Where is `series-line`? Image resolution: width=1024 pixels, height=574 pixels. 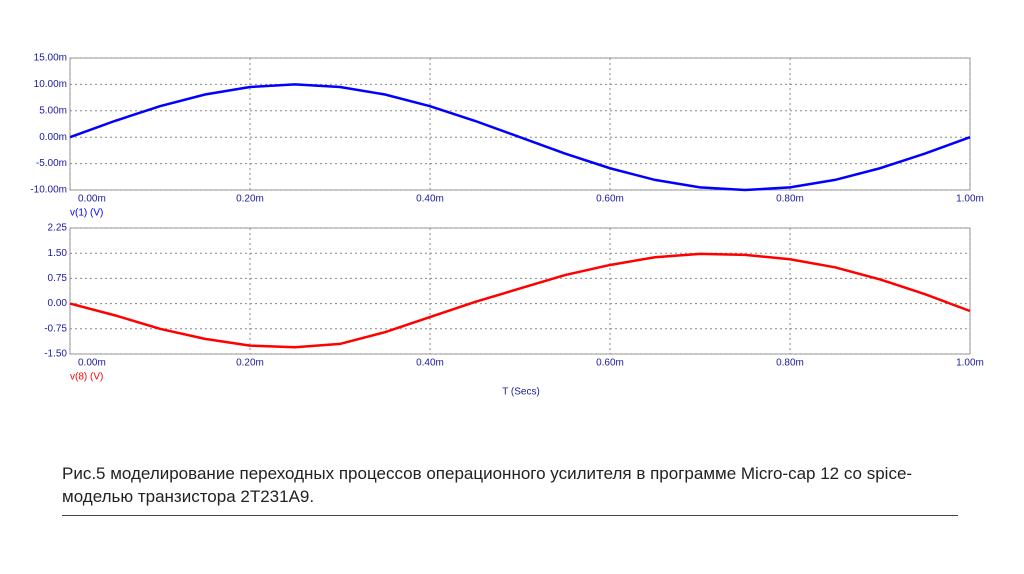
series-line is located at coordinates (520, 300).